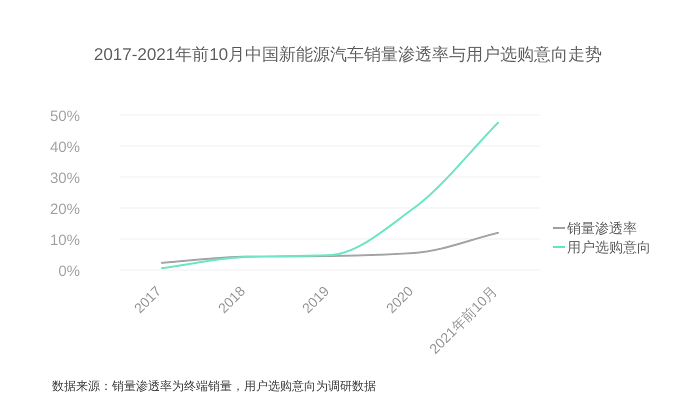 This screenshot has height=403, width=696. What do you see at coordinates (65, 209) in the screenshot?
I see `y-tick-label: 20%` at bounding box center [65, 209].